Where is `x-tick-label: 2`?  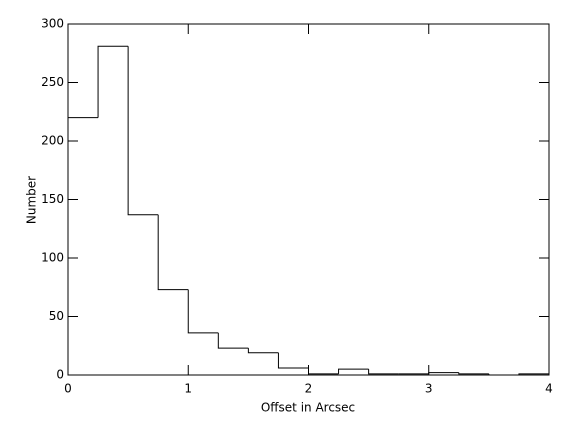
x-tick-label: 2 is located at coordinates (309, 389).